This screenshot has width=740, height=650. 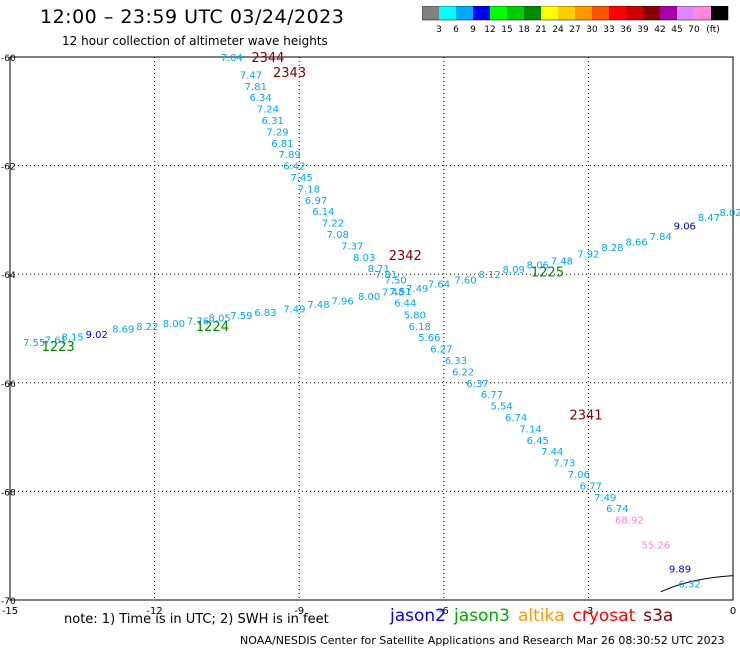 What do you see at coordinates (676, 30) in the screenshot?
I see `colorbar-tick-label: 45` at bounding box center [676, 30].